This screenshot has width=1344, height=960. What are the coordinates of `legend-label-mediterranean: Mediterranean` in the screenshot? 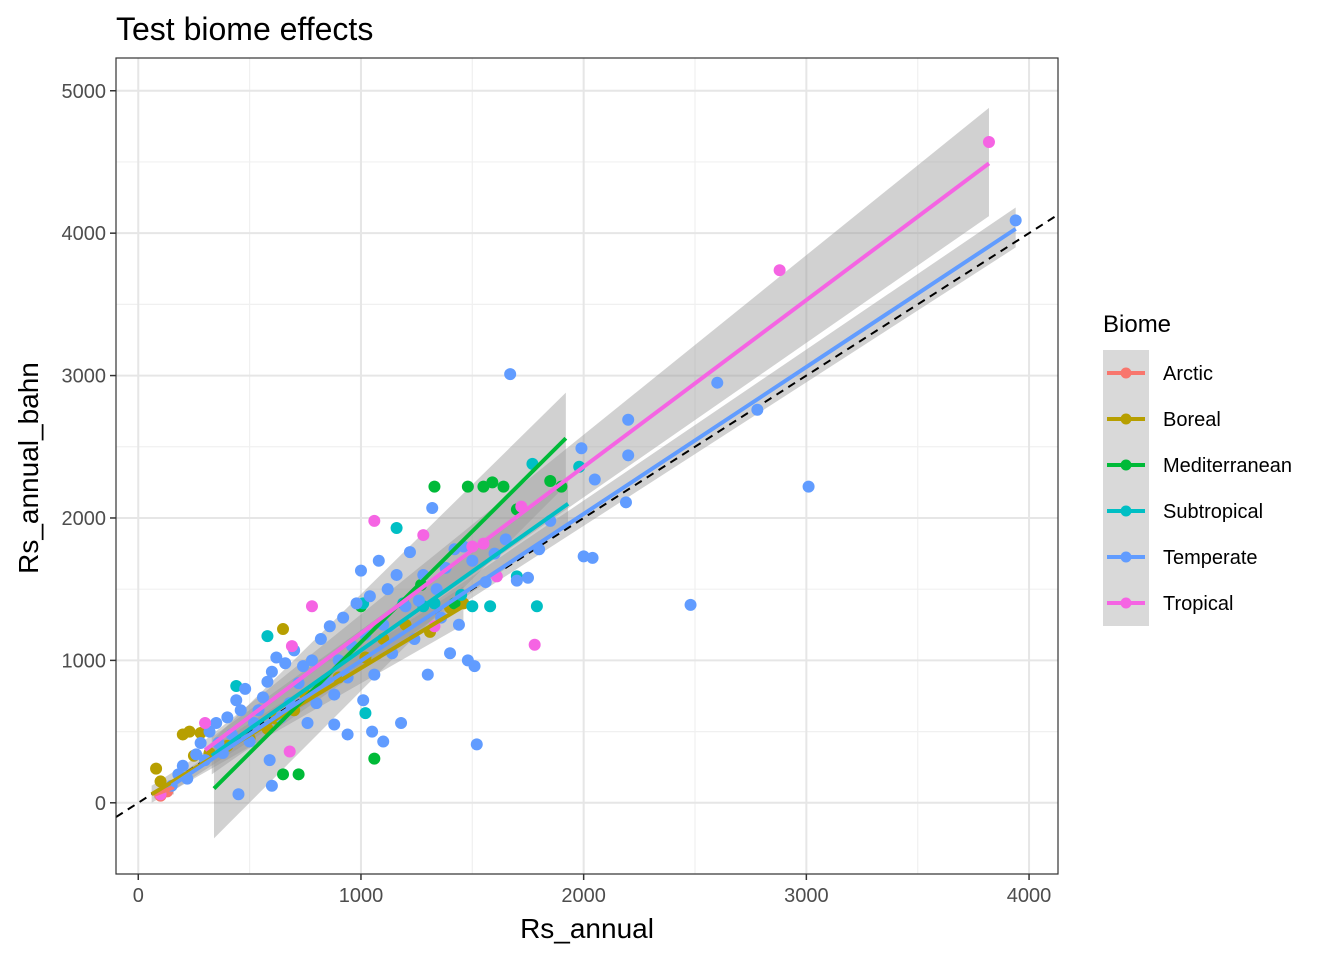 It's located at (1227, 466).